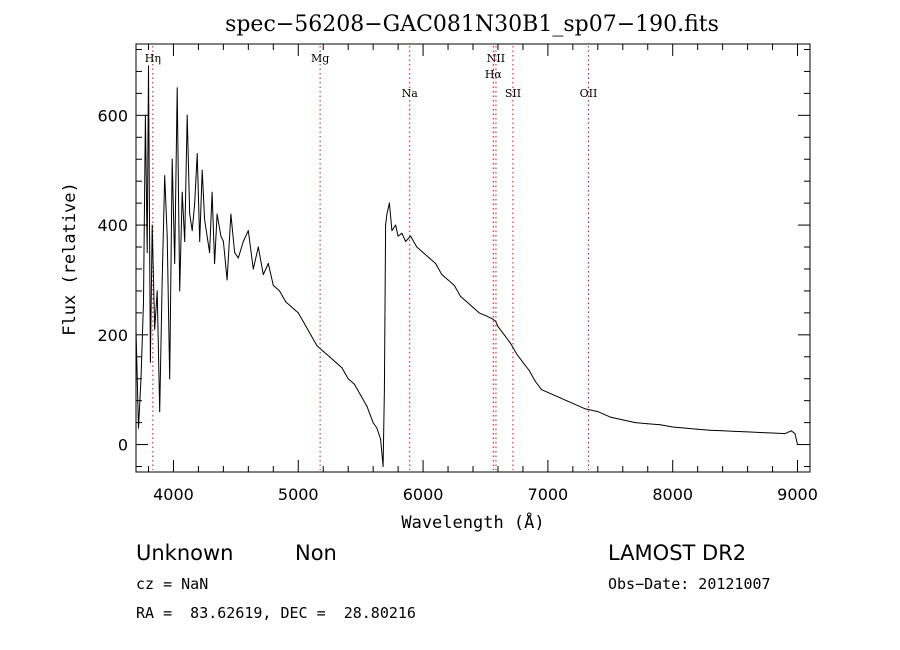  What do you see at coordinates (496, 58) in the screenshot?
I see `emission-line-label-3: NII` at bounding box center [496, 58].